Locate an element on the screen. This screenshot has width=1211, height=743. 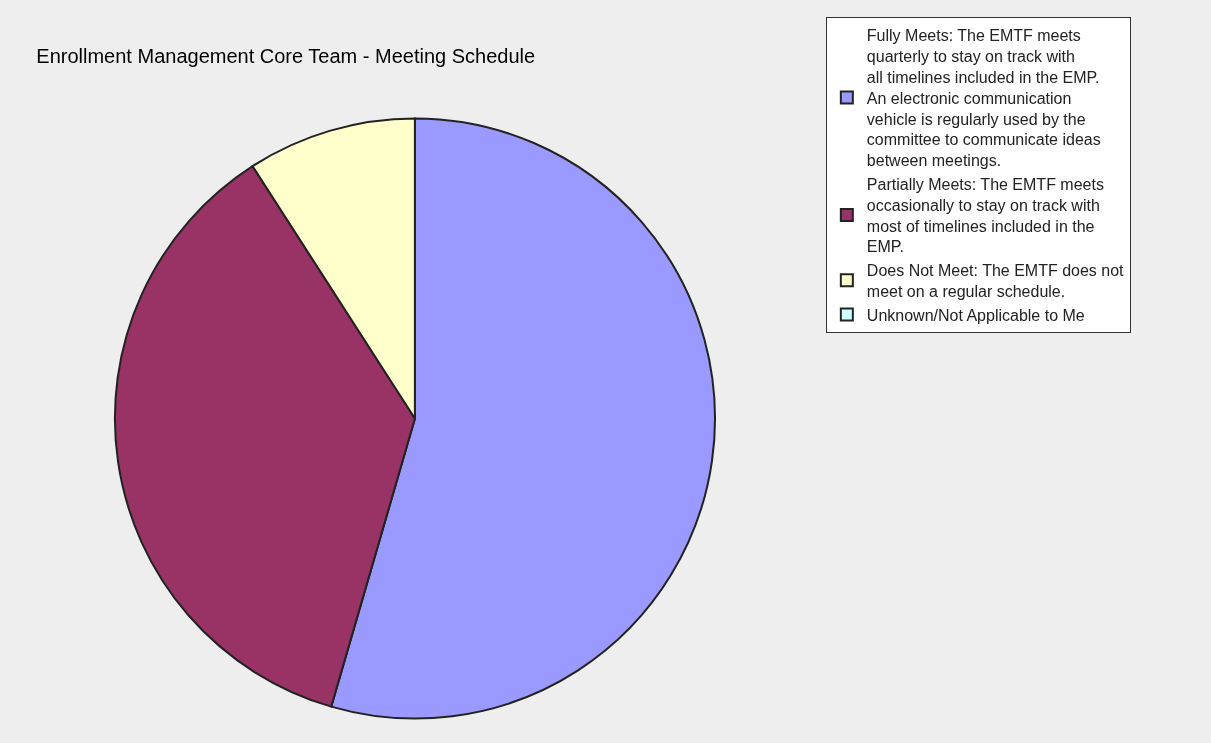
legend-label: Unknown/Not Applicable to Me is located at coordinates (975, 315).